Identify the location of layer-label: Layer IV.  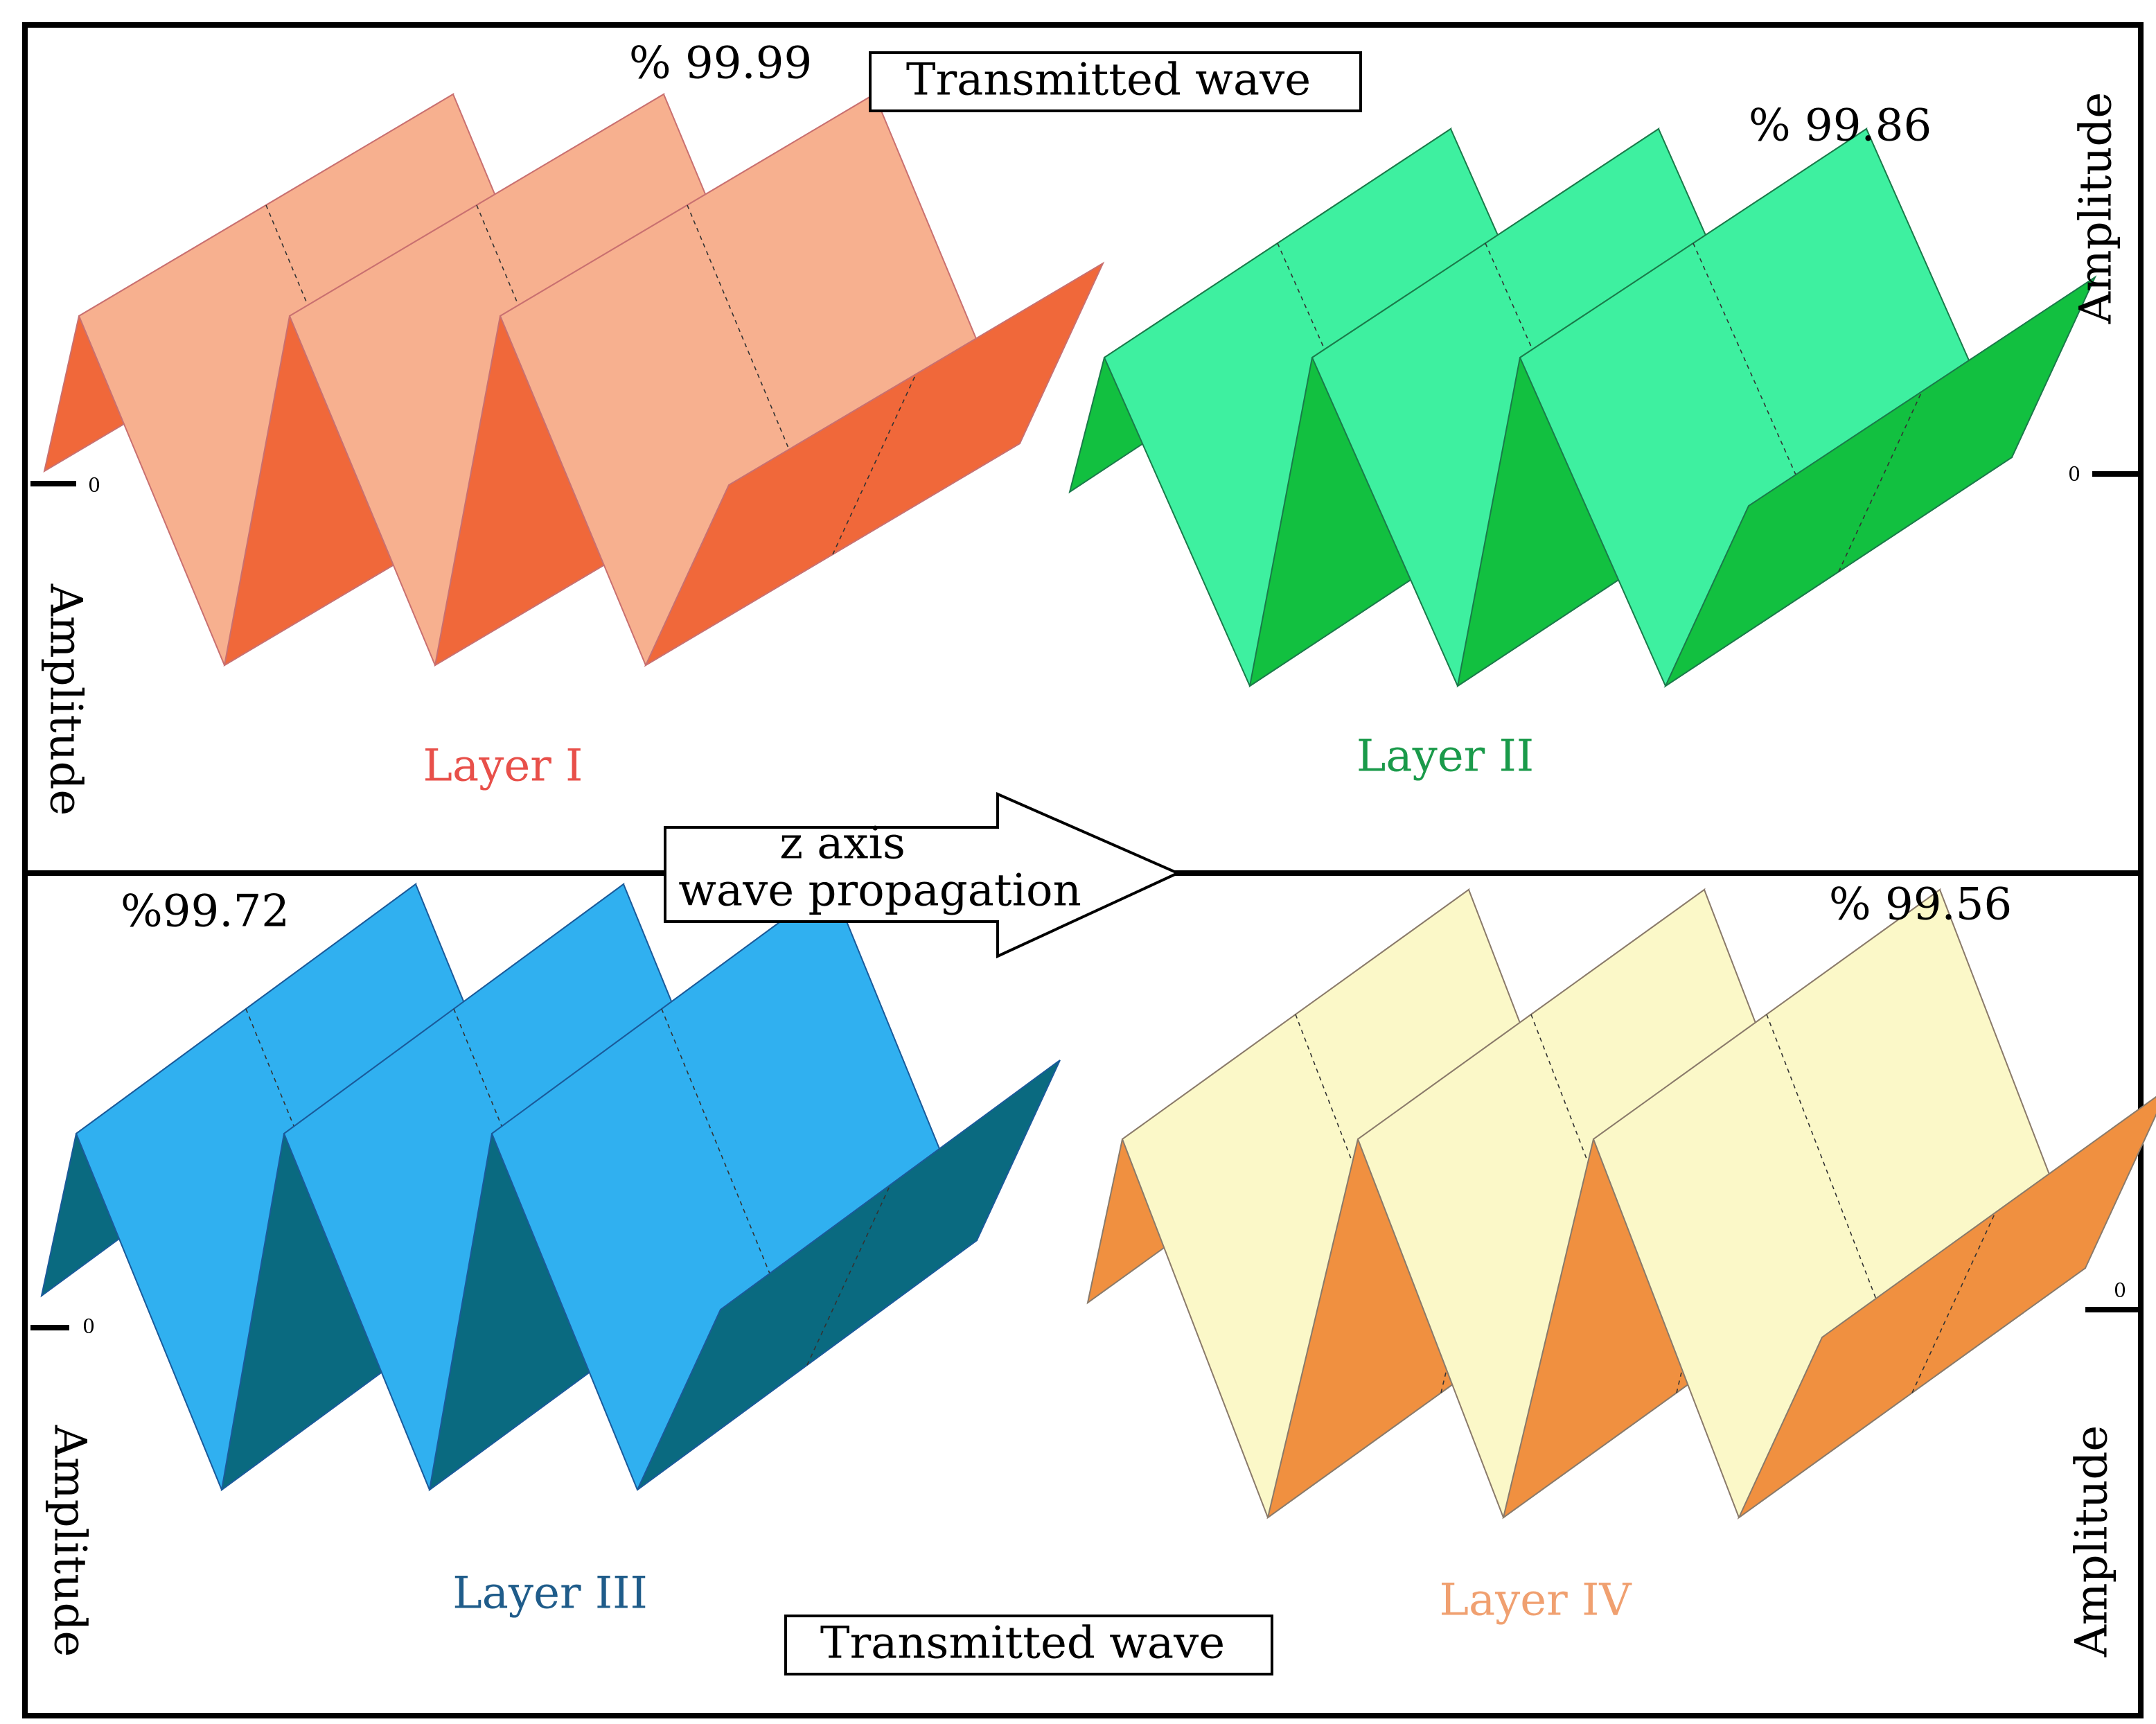
(1536, 1600).